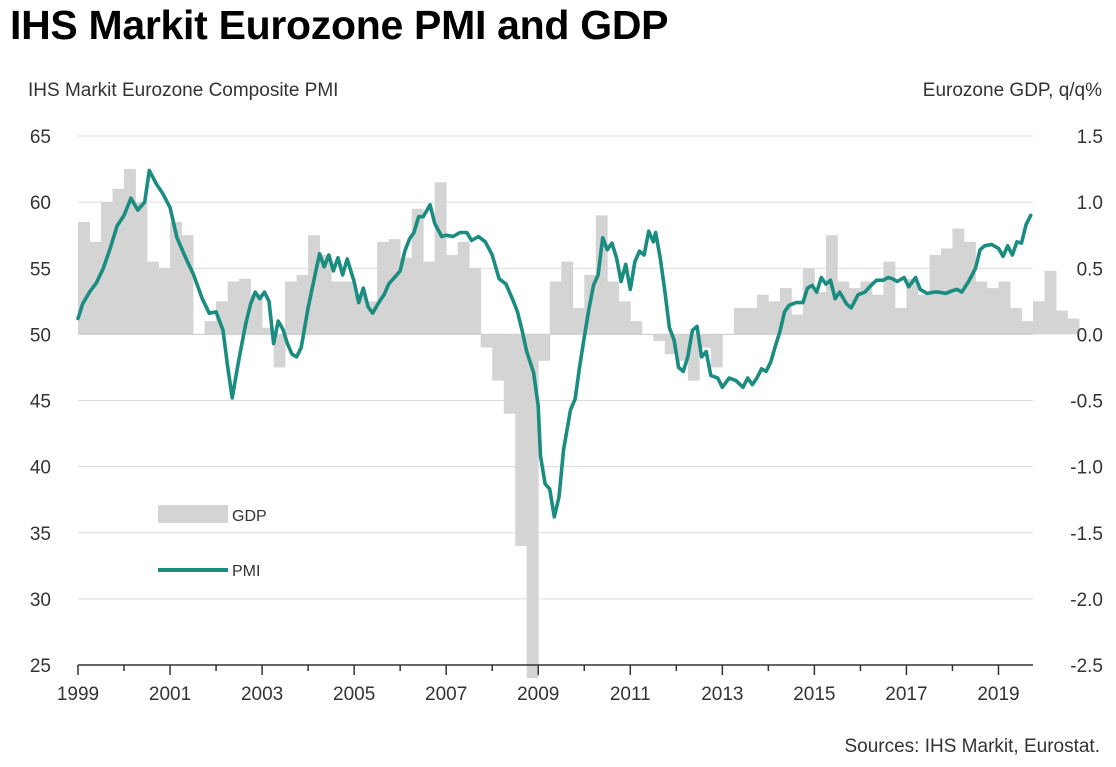 This screenshot has width=1116, height=767. What do you see at coordinates (193, 514) in the screenshot?
I see `legend-gdp-swatch` at bounding box center [193, 514].